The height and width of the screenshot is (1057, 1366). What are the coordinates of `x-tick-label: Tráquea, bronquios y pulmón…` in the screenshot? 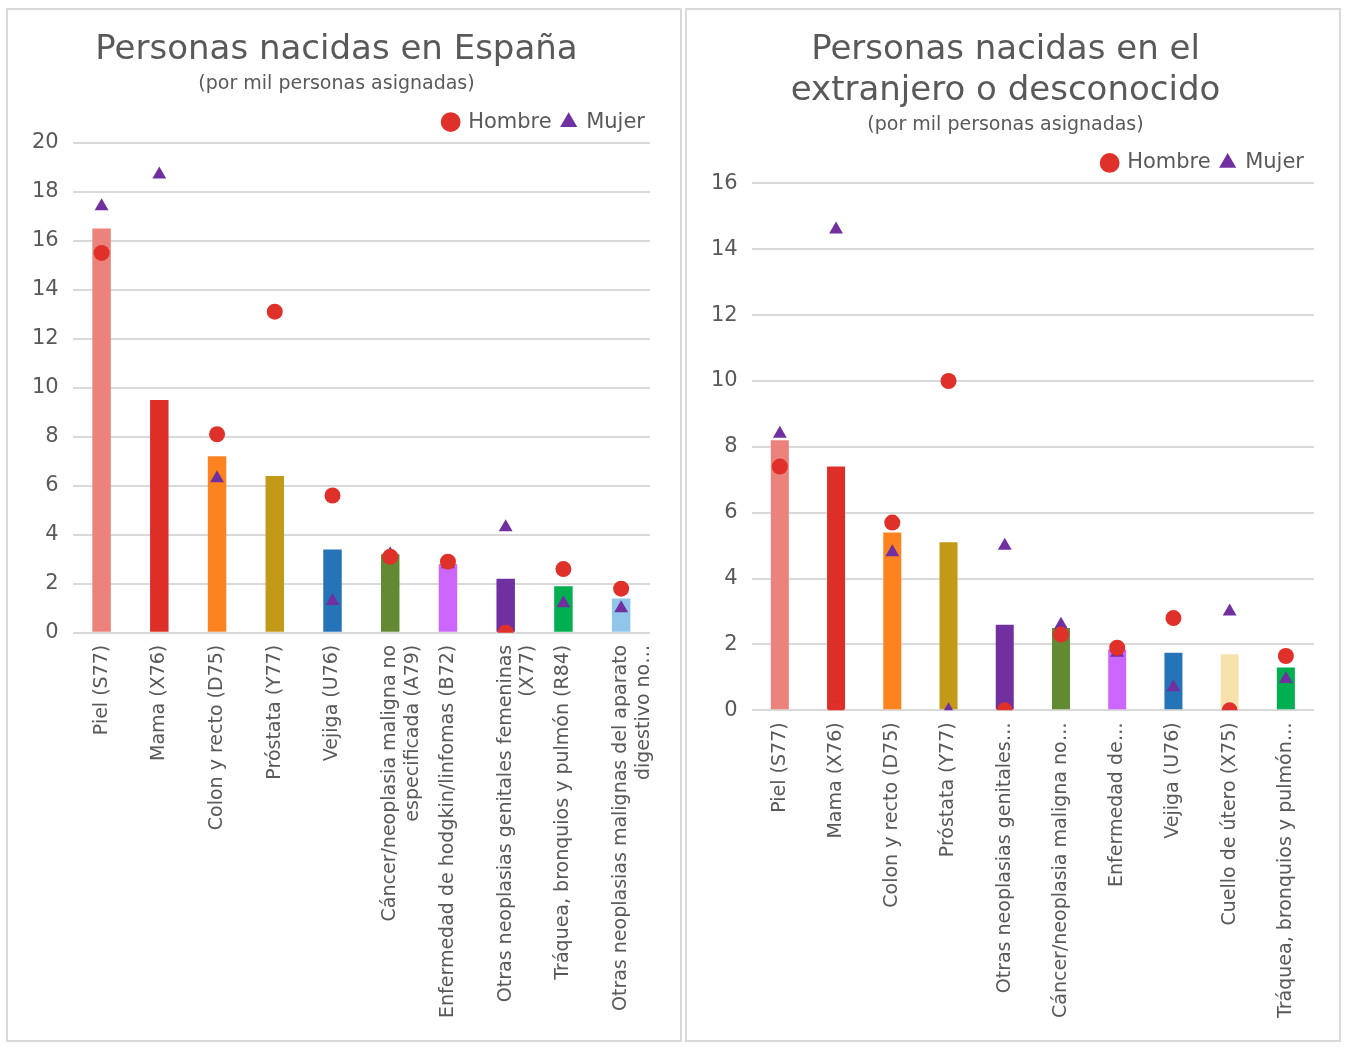 It's located at (1283, 870).